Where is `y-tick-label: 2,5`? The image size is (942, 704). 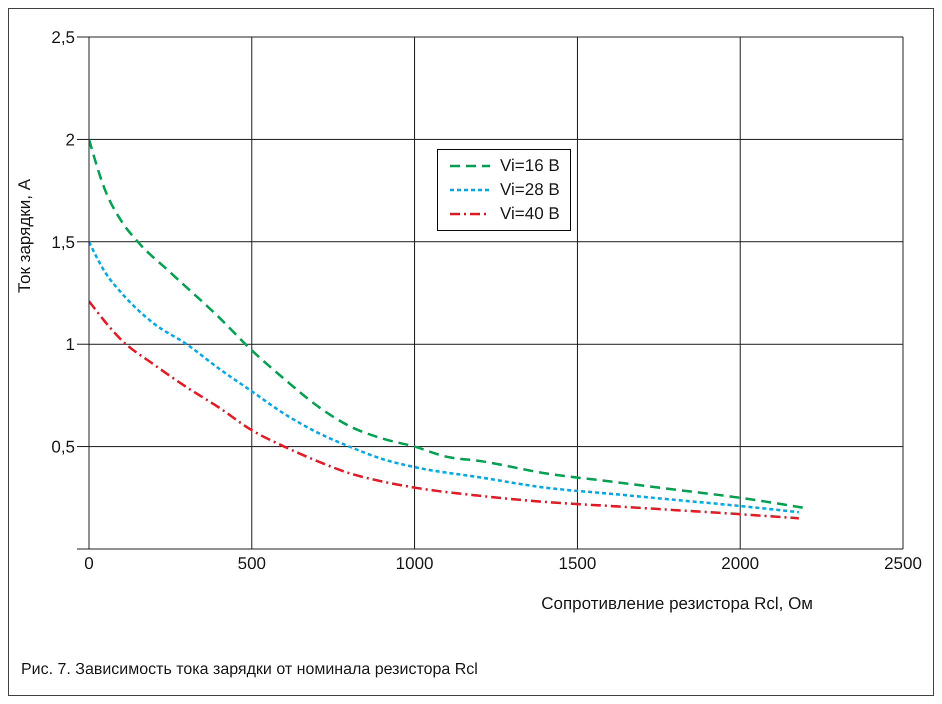 y-tick-label: 2,5 is located at coordinates (63, 38).